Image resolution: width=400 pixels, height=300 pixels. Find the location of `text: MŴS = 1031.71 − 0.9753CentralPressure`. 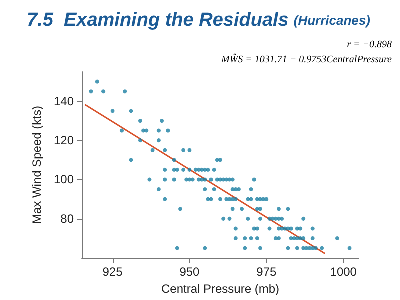

text: MŴS = 1031.71 − 0.9753CentralPressure is located at coordinates (306, 60).